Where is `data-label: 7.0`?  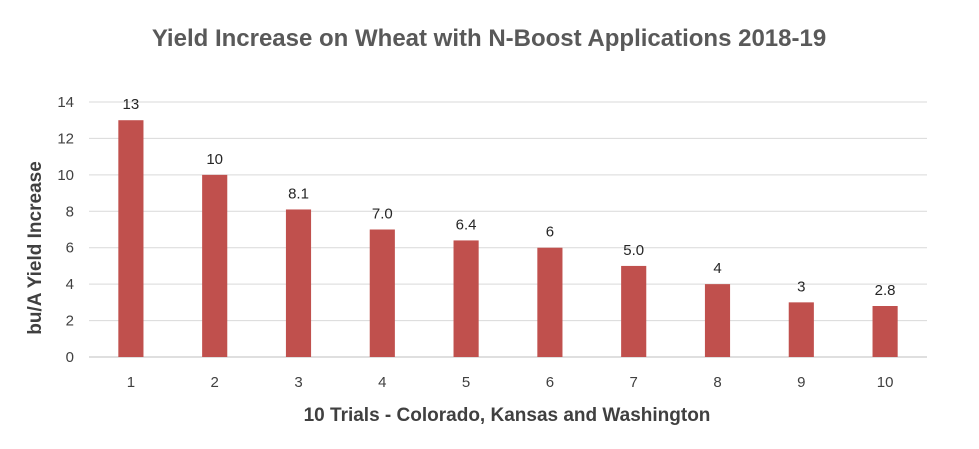 data-label: 7.0 is located at coordinates (382, 214).